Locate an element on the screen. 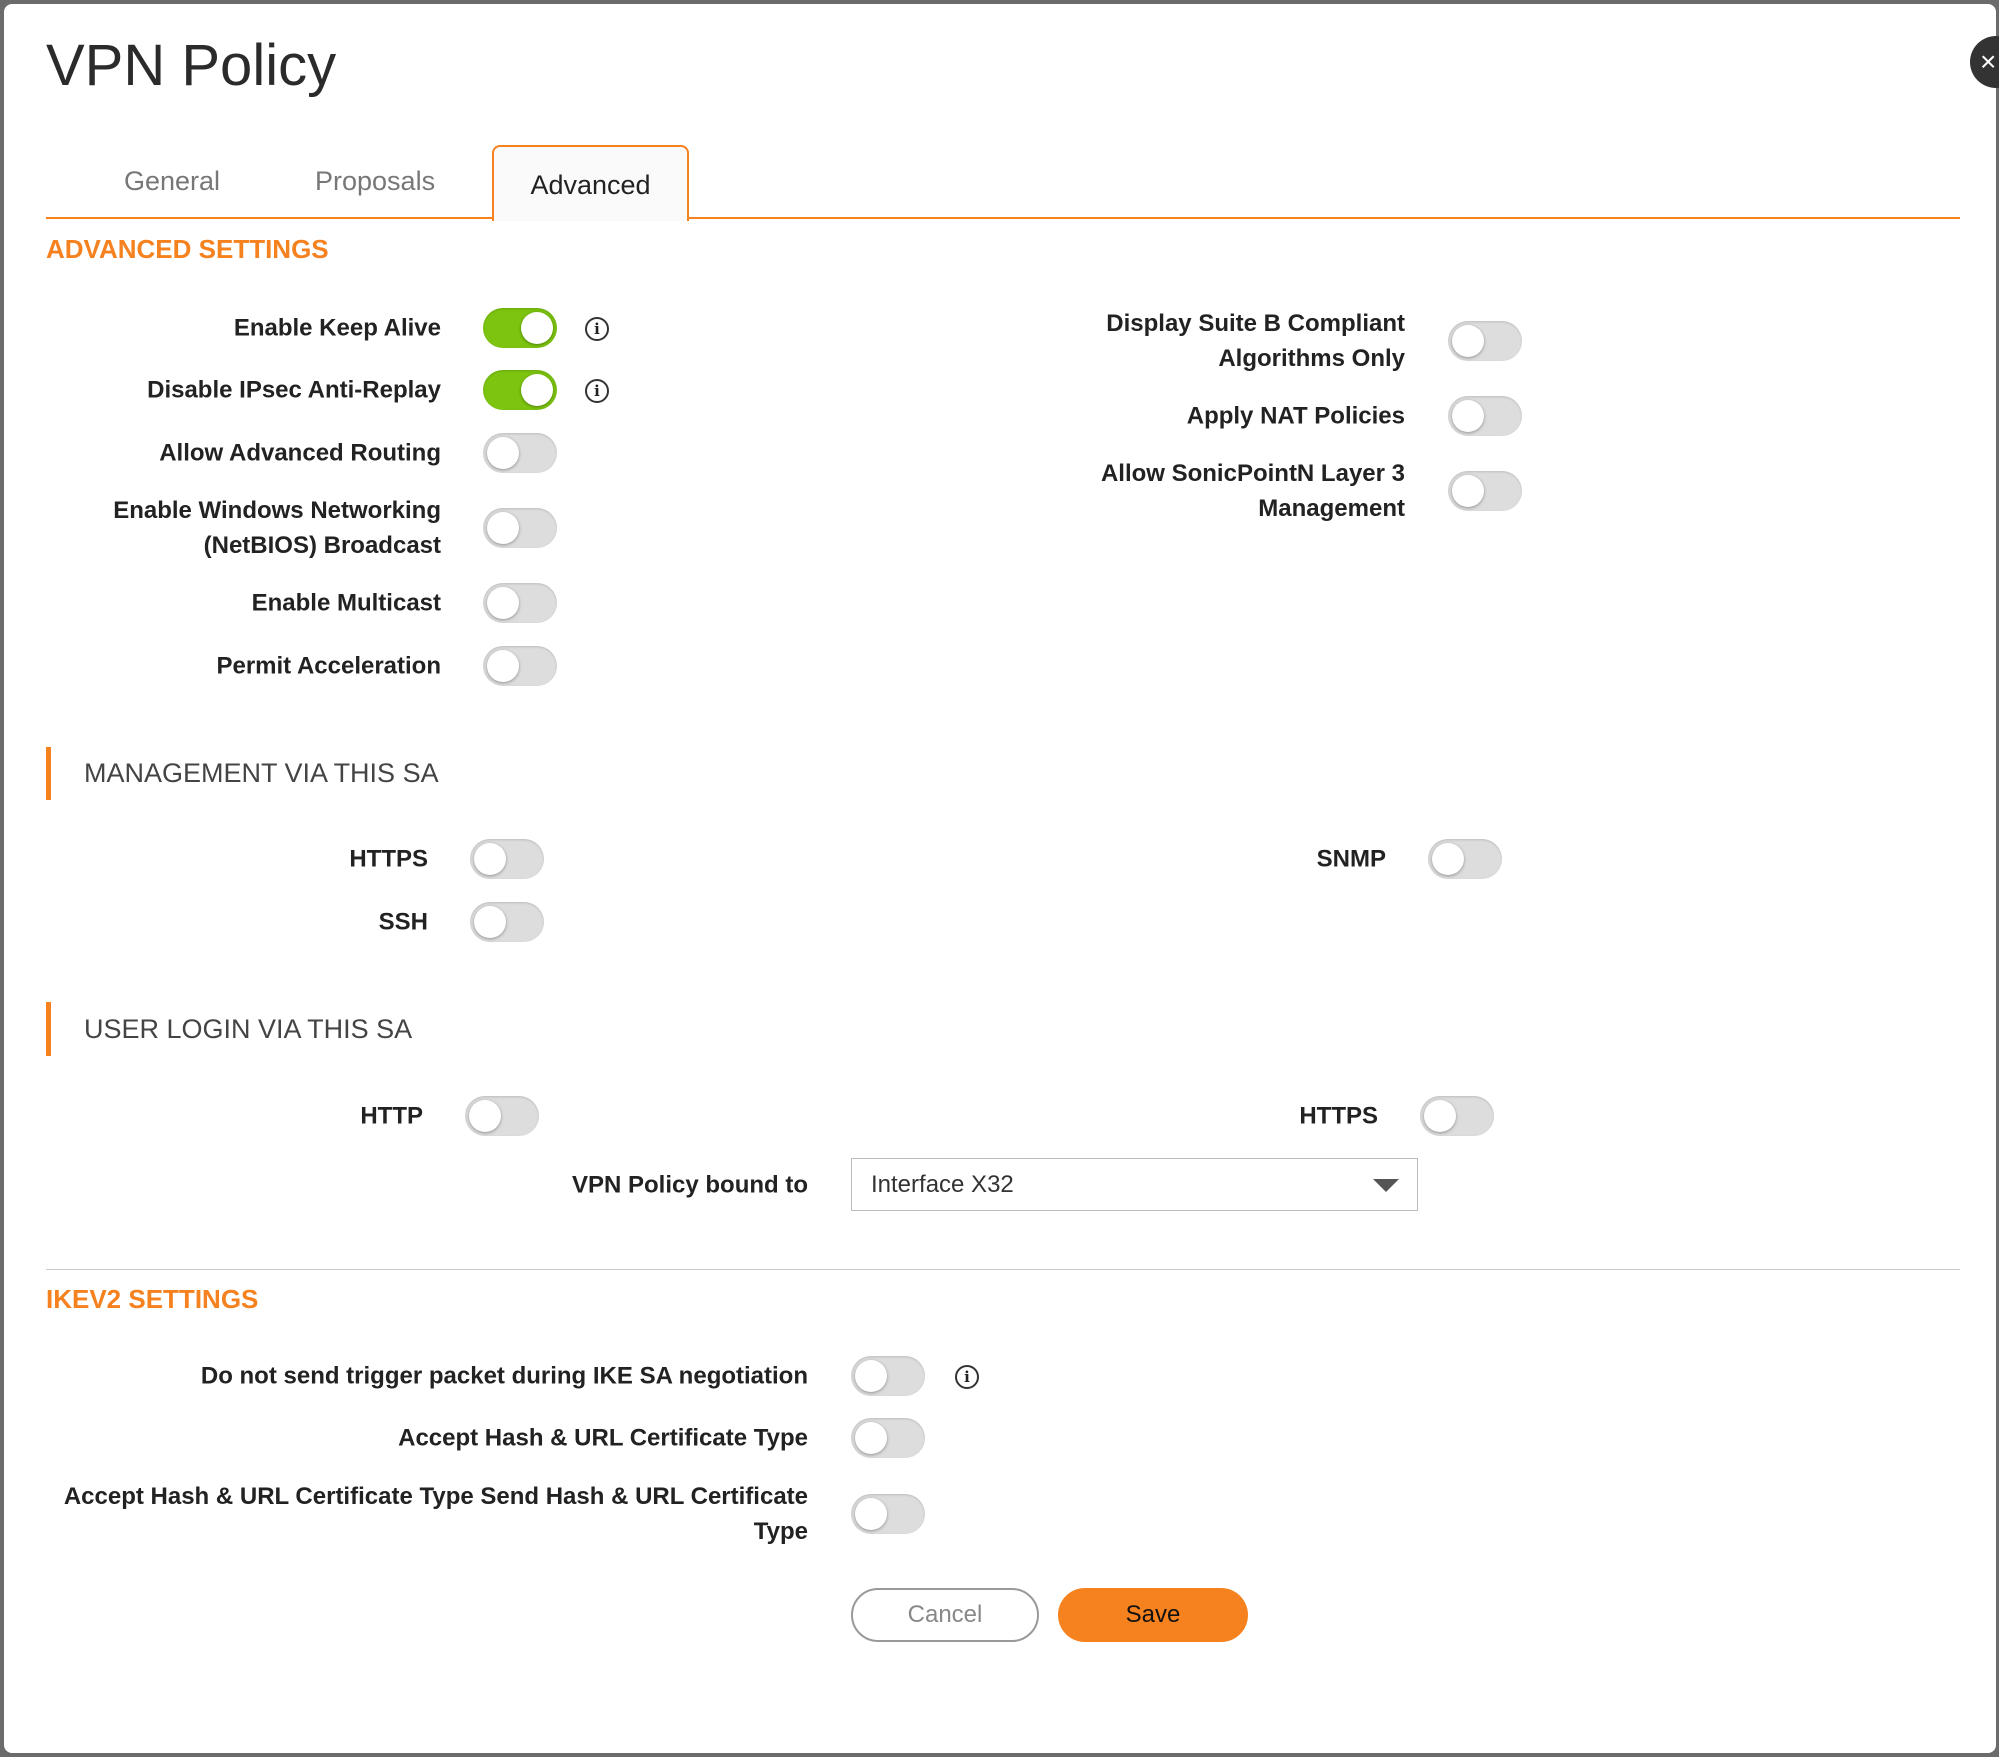 The width and height of the screenshot is (1999, 1757). login-http-toggle is located at coordinates (502, 1116).